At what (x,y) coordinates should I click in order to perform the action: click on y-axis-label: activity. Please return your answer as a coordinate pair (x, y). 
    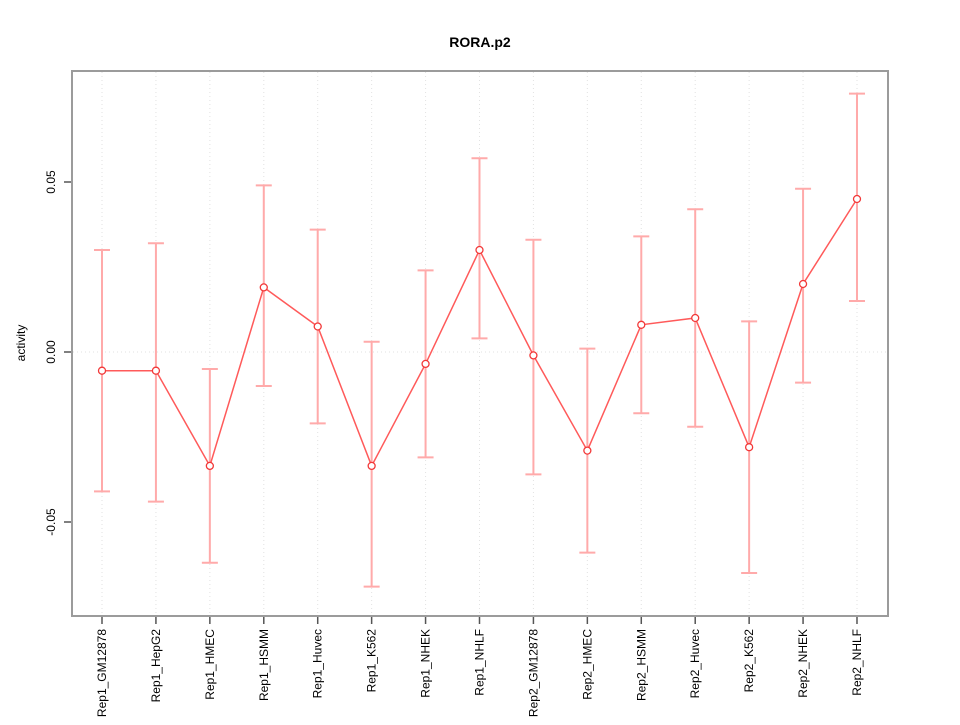
    Looking at the image, I should click on (21, 343).